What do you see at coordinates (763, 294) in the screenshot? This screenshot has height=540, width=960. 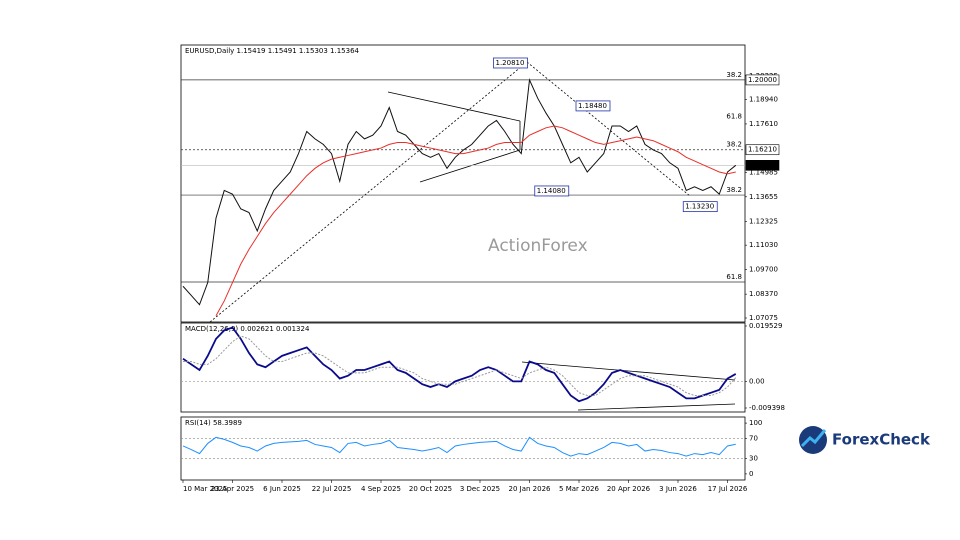 I see `y-tick-label: 1.08370` at bounding box center [763, 294].